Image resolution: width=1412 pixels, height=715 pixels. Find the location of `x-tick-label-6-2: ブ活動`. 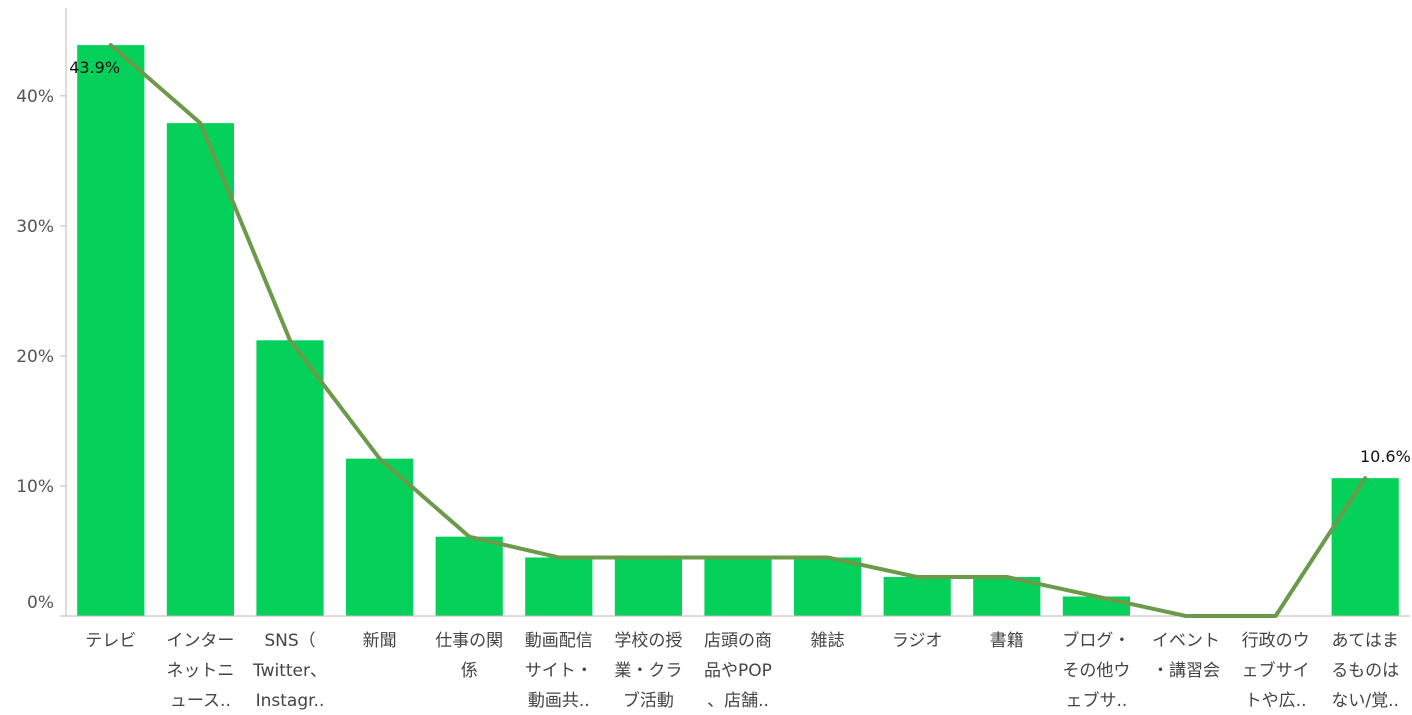

x-tick-label-6-2: ブ活動 is located at coordinates (648, 700).